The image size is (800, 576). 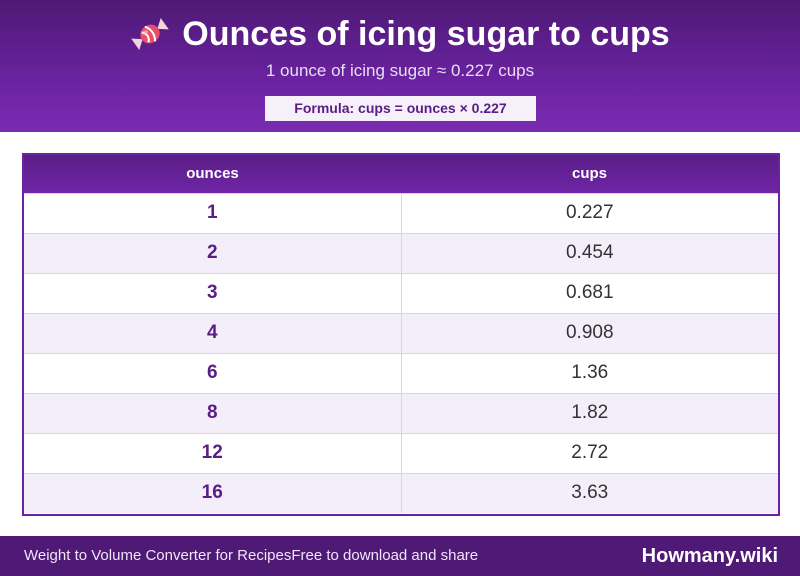 What do you see at coordinates (589, 292) in the screenshot?
I see `cups-cell: 0.681` at bounding box center [589, 292].